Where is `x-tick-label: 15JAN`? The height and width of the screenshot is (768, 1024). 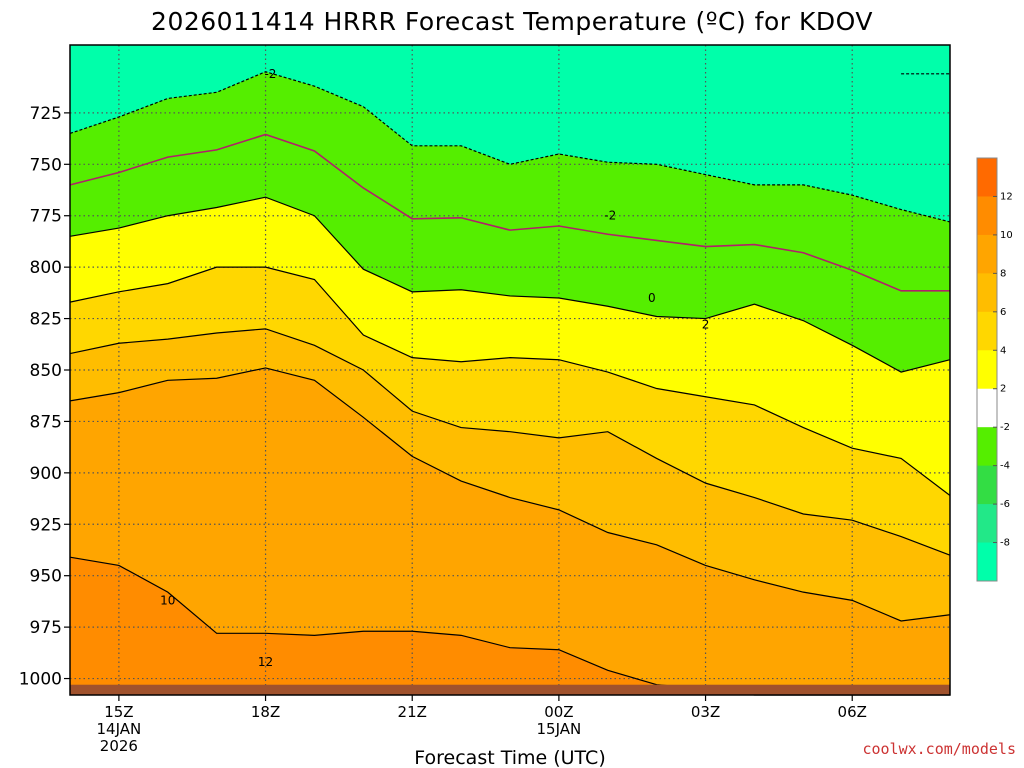
x-tick-label: 15JAN is located at coordinates (559, 729).